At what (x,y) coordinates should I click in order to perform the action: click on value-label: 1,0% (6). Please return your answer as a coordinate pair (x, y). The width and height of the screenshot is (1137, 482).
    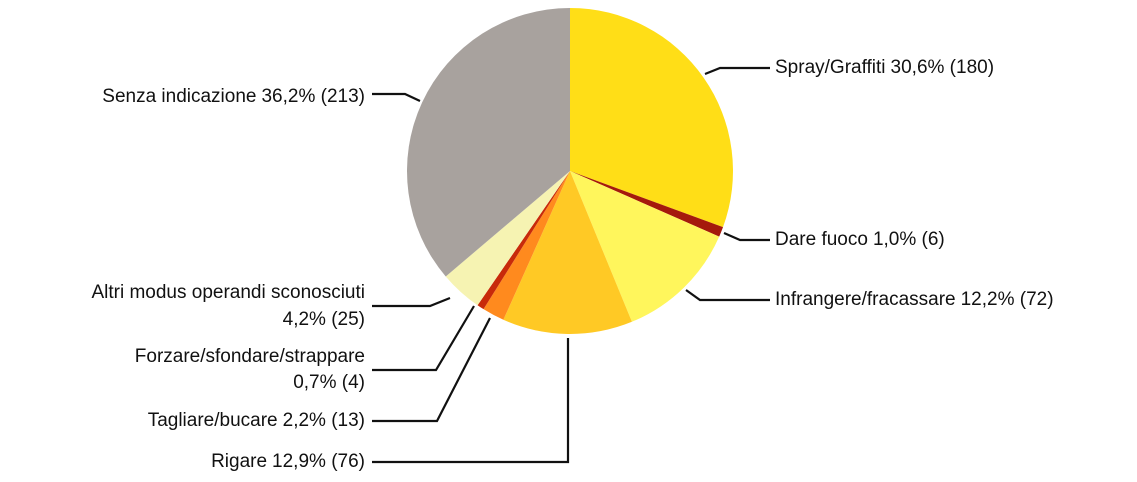
    Looking at the image, I should click on (909, 239).